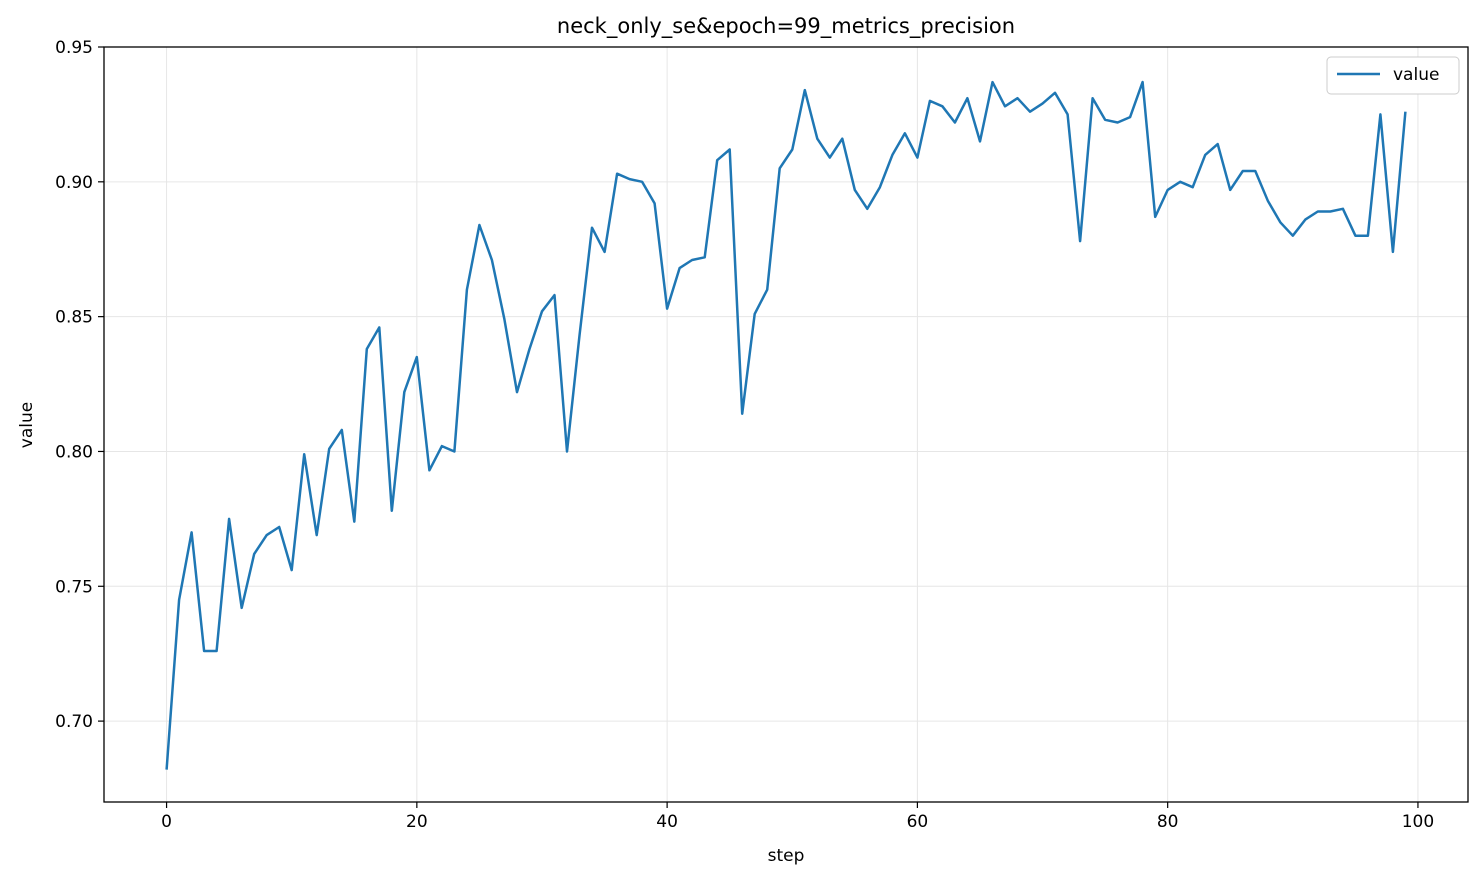 The height and width of the screenshot is (881, 1484). I want to click on y-tick-label: 0.70, so click(74, 722).